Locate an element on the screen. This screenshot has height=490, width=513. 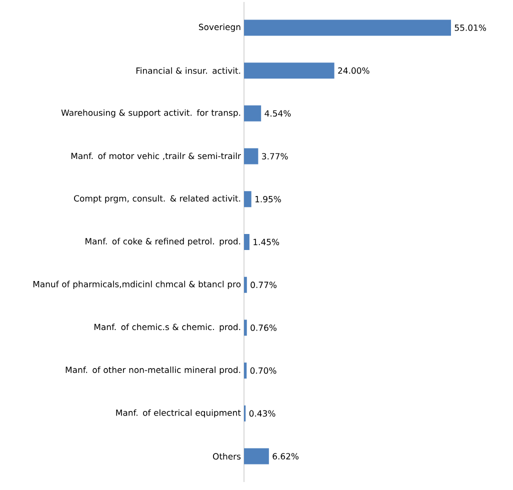
y-tick-label: Manf. of electrical equipment is located at coordinates (178, 413).